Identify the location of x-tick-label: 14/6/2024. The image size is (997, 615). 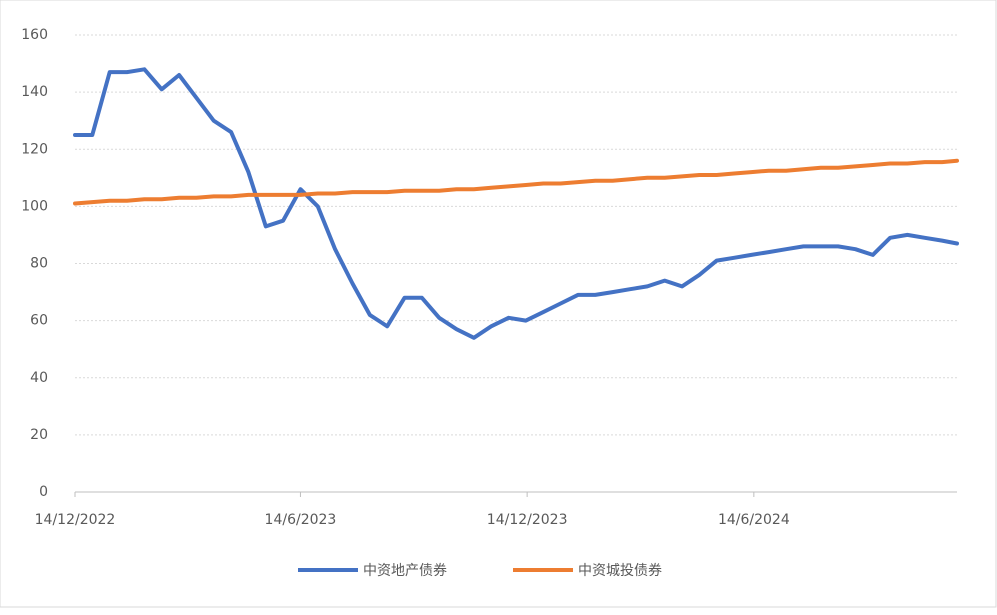
(754, 520).